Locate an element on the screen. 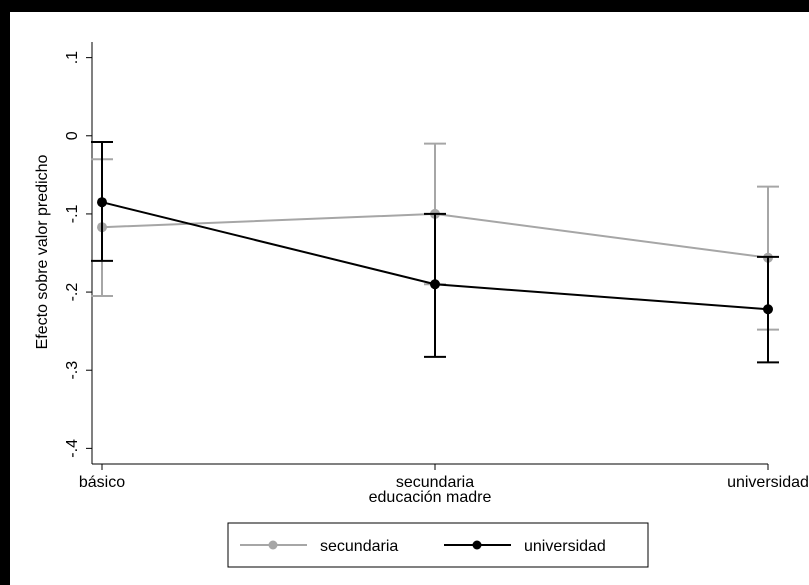 The image size is (809, 585). y-tick-label: .1 is located at coordinates (72, 57).